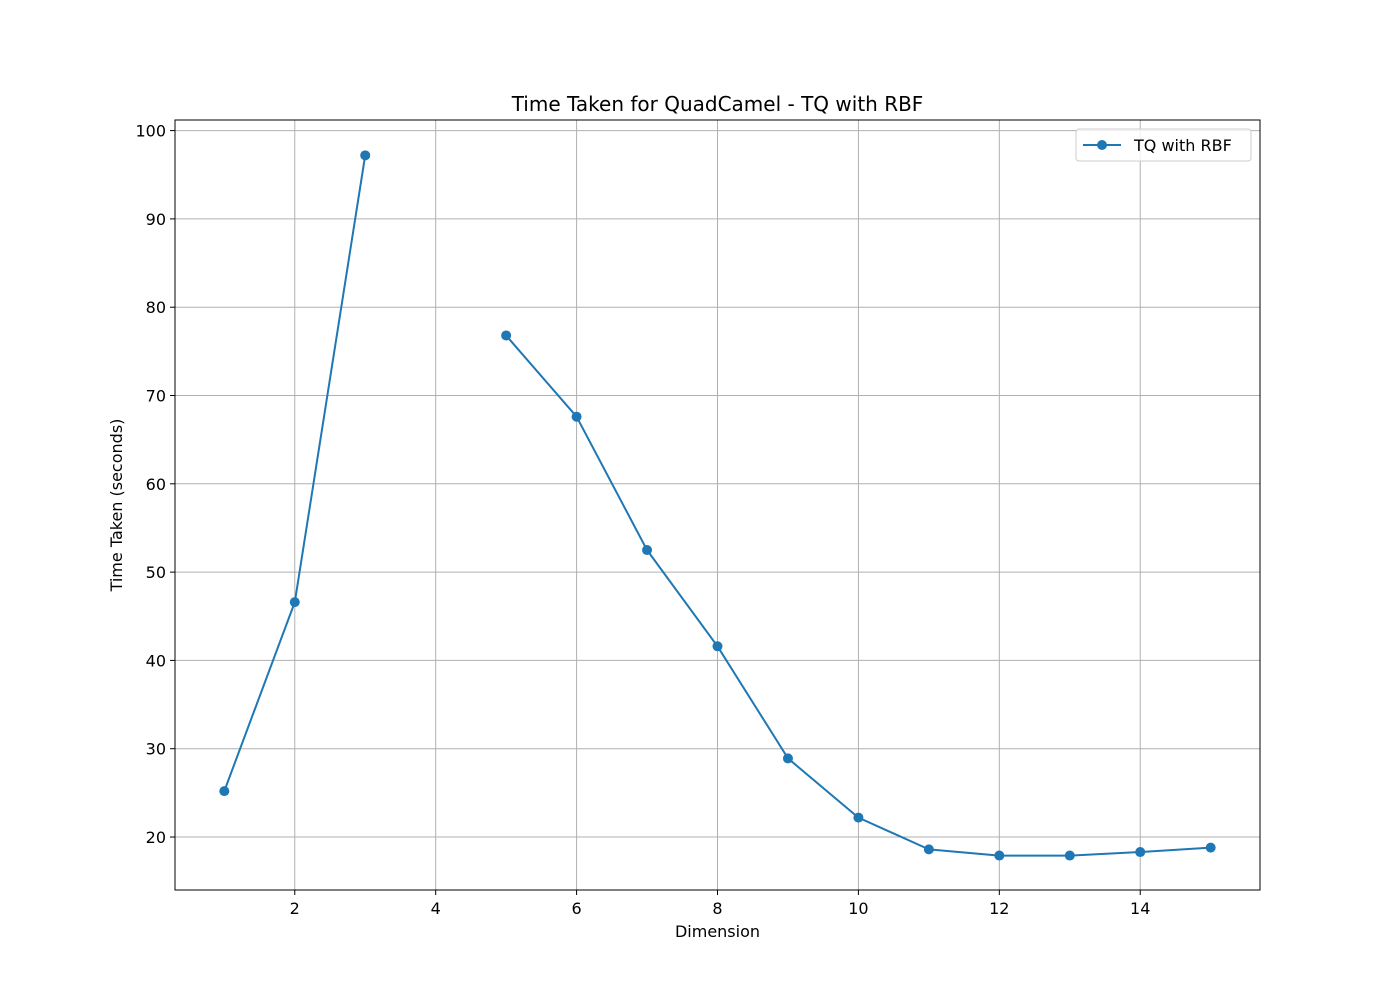  Describe the element at coordinates (1182, 145) in the screenshot. I see `legend-label: TQ with RBF` at that location.